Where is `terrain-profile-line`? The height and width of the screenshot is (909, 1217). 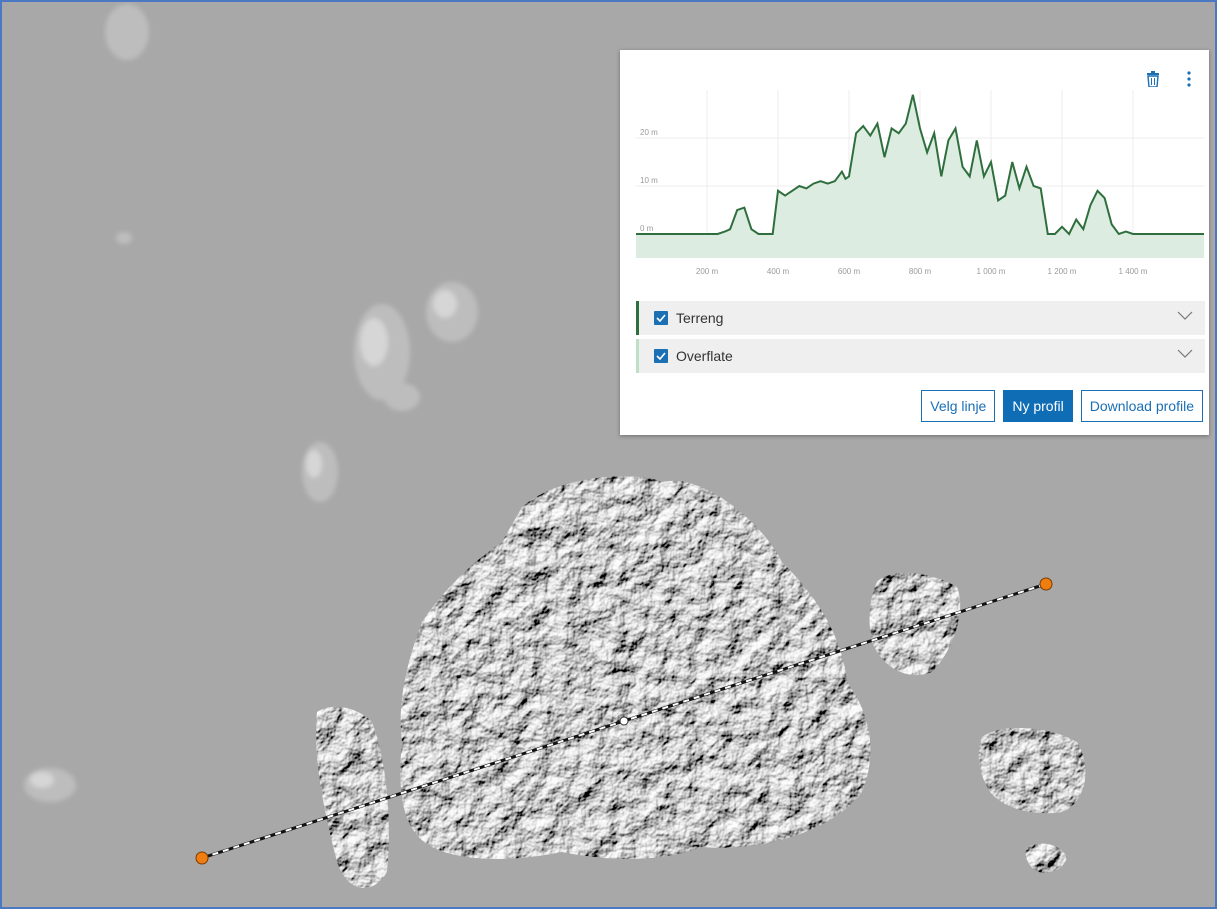
terrain-profile-line is located at coordinates (920, 165).